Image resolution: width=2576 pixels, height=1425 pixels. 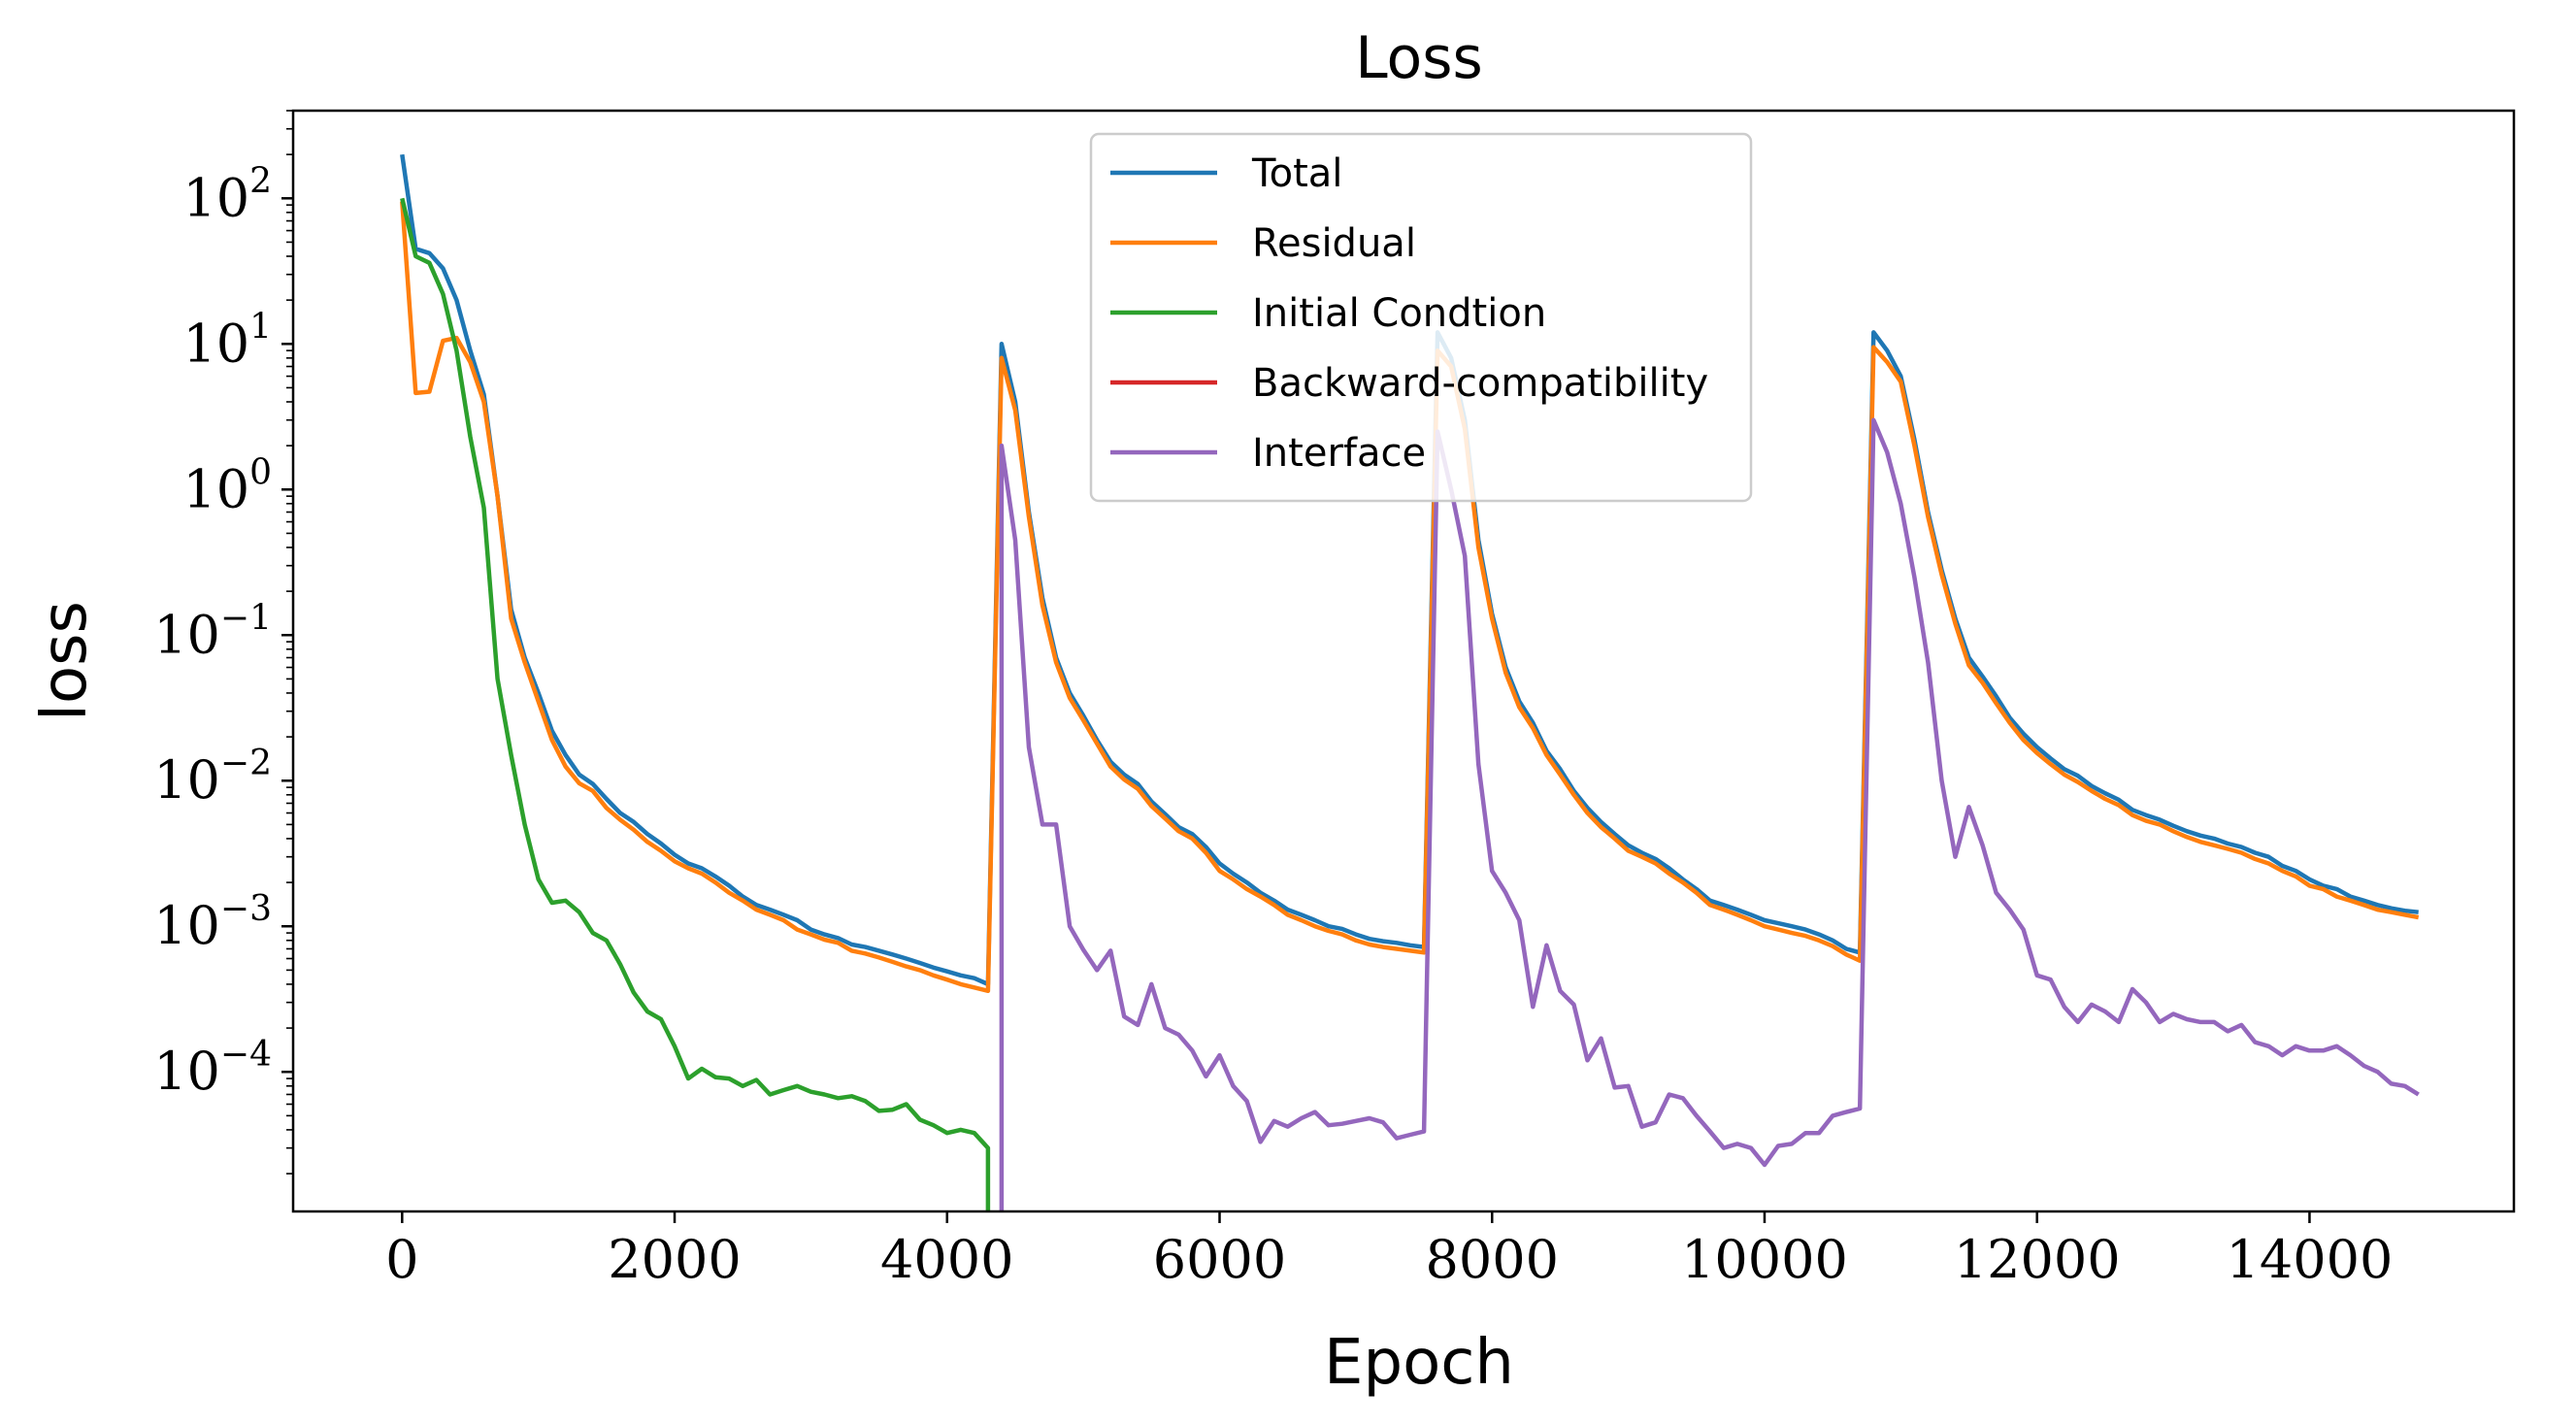 What do you see at coordinates (1419, 58) in the screenshot?
I see `chart-title: Loss` at bounding box center [1419, 58].